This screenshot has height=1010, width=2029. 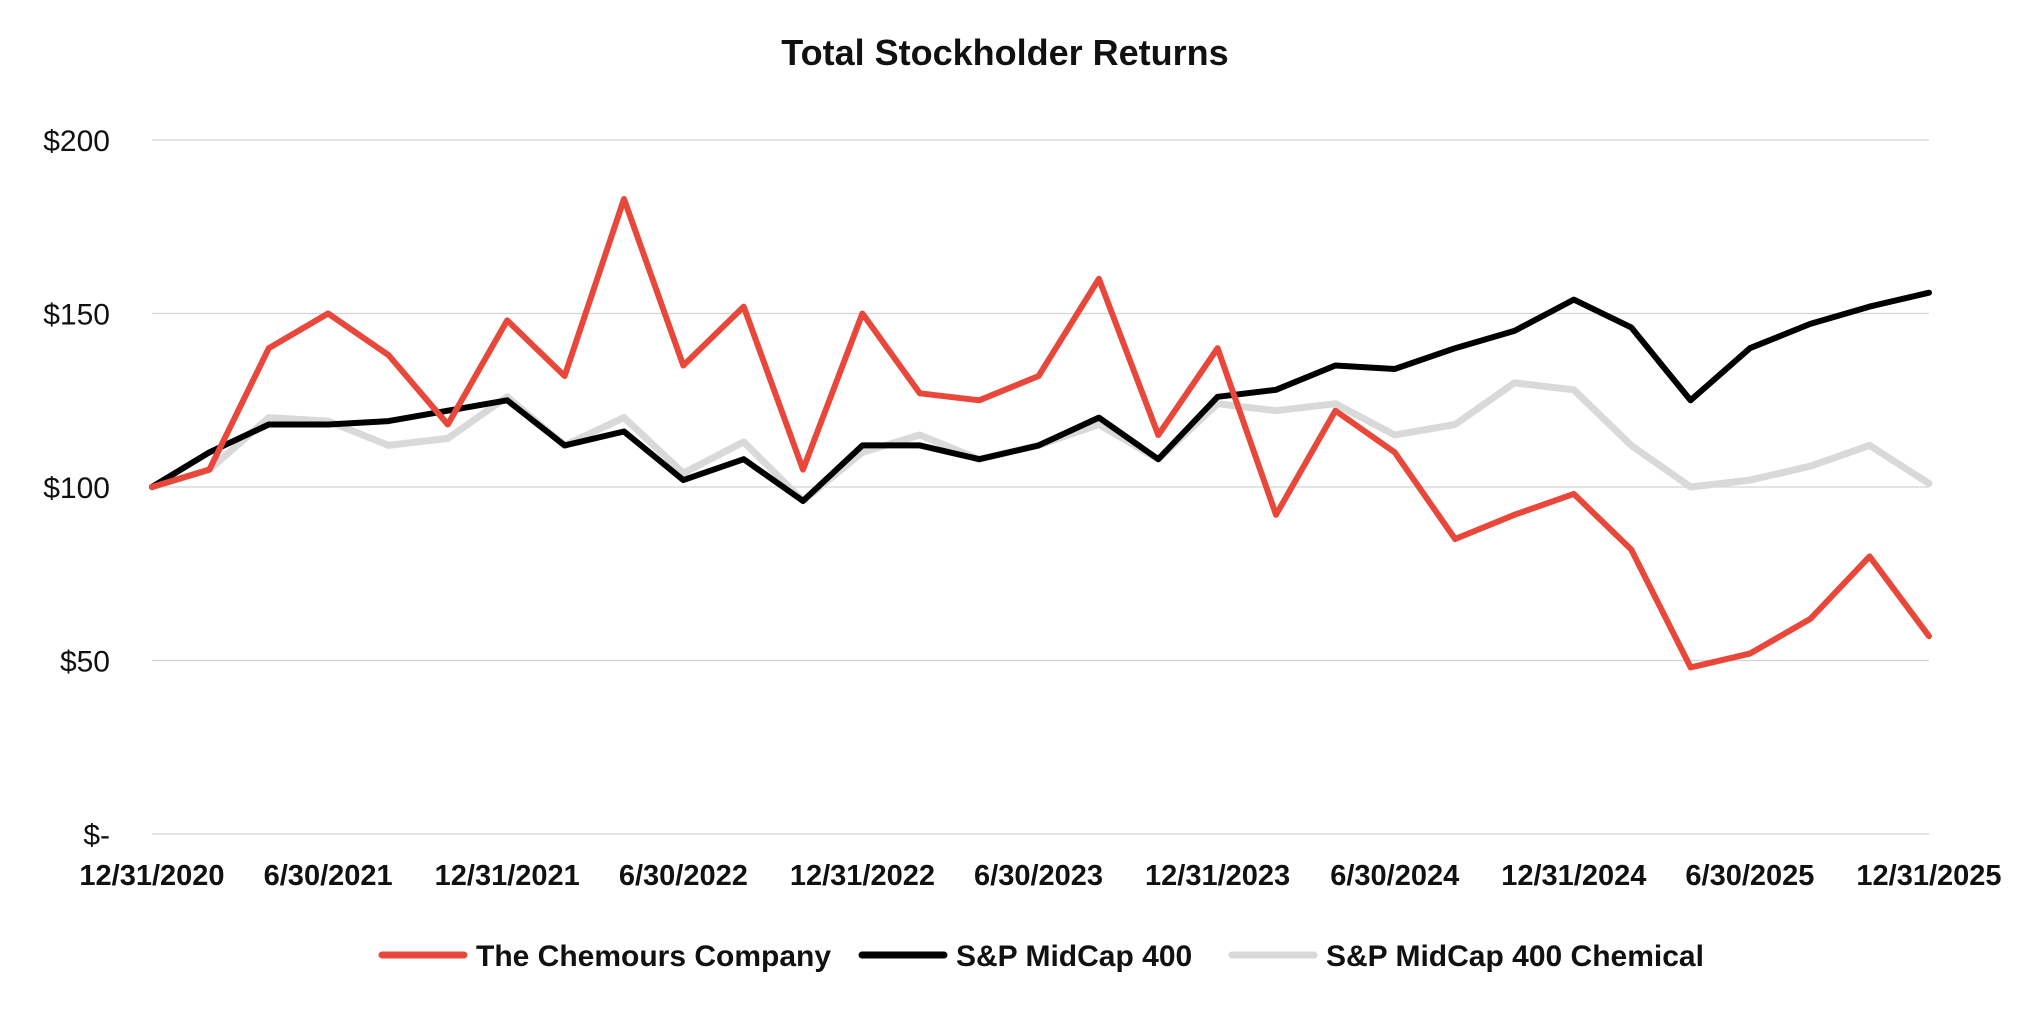 What do you see at coordinates (1573, 876) in the screenshot?
I see `x-tick-label: 12/31/2024` at bounding box center [1573, 876].